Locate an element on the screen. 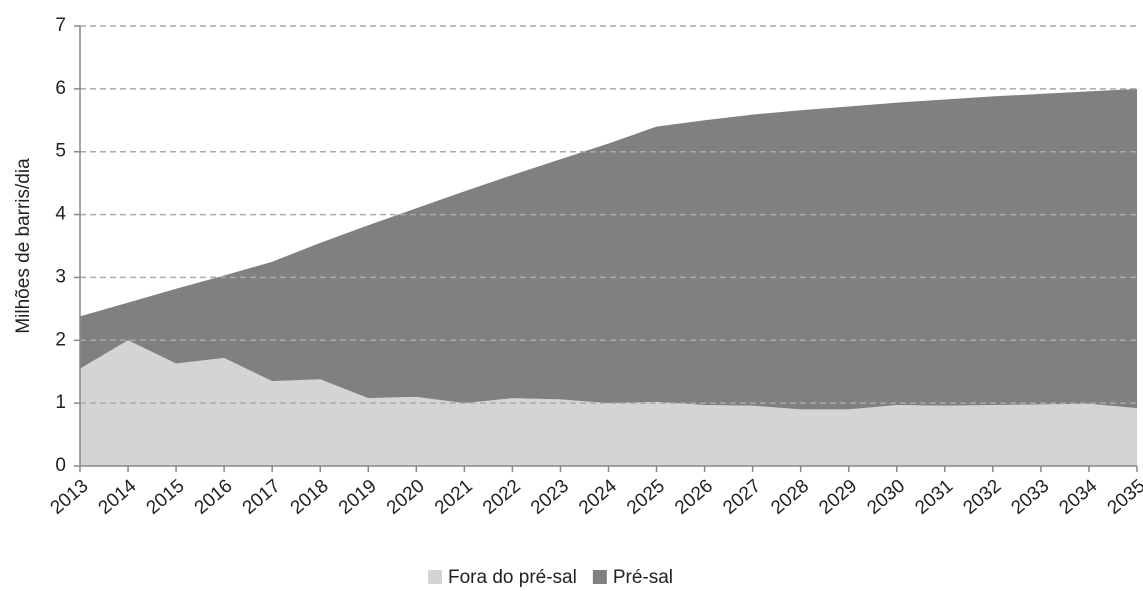 Image resolution: width=1143 pixels, height=591 pixels. x-tick-label: 2035 is located at coordinates (1123, 497).